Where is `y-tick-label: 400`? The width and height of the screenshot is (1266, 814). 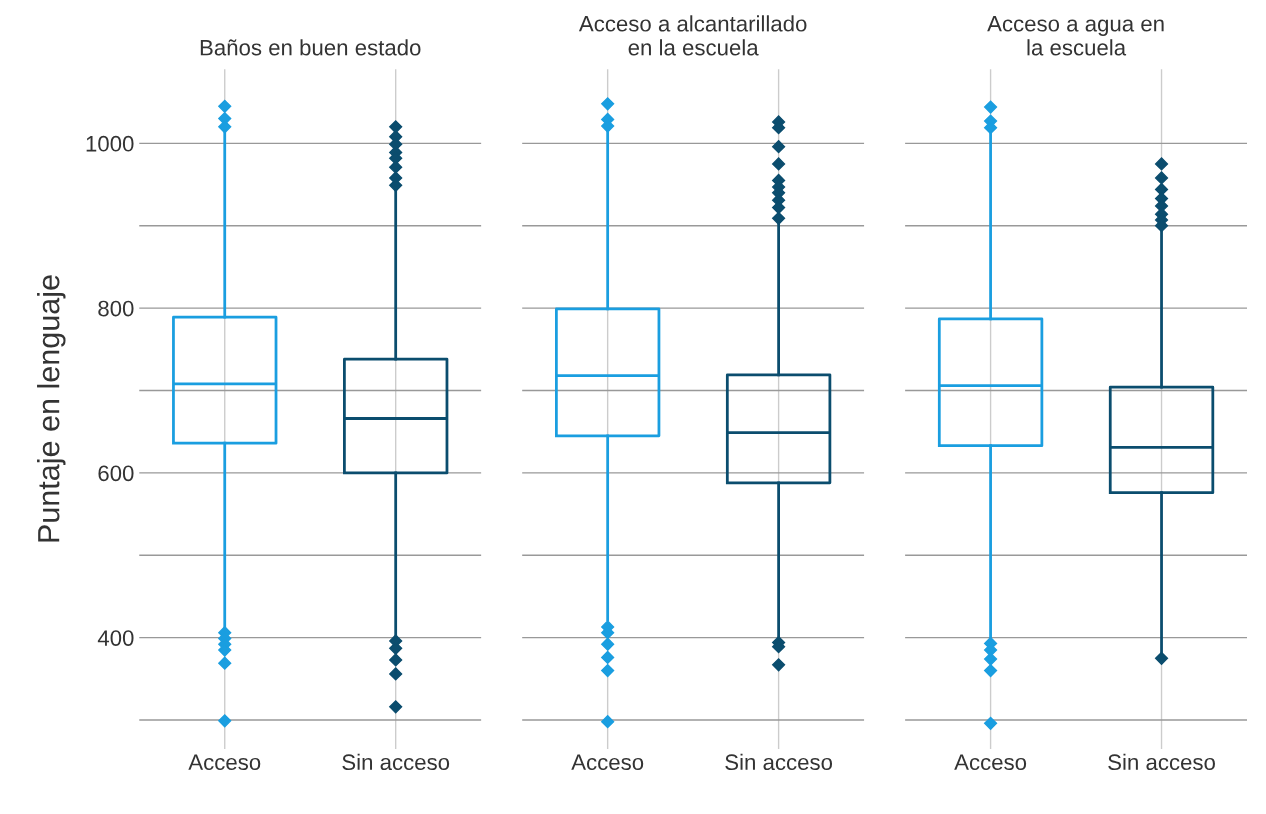 y-tick-label: 400 is located at coordinates (115, 638).